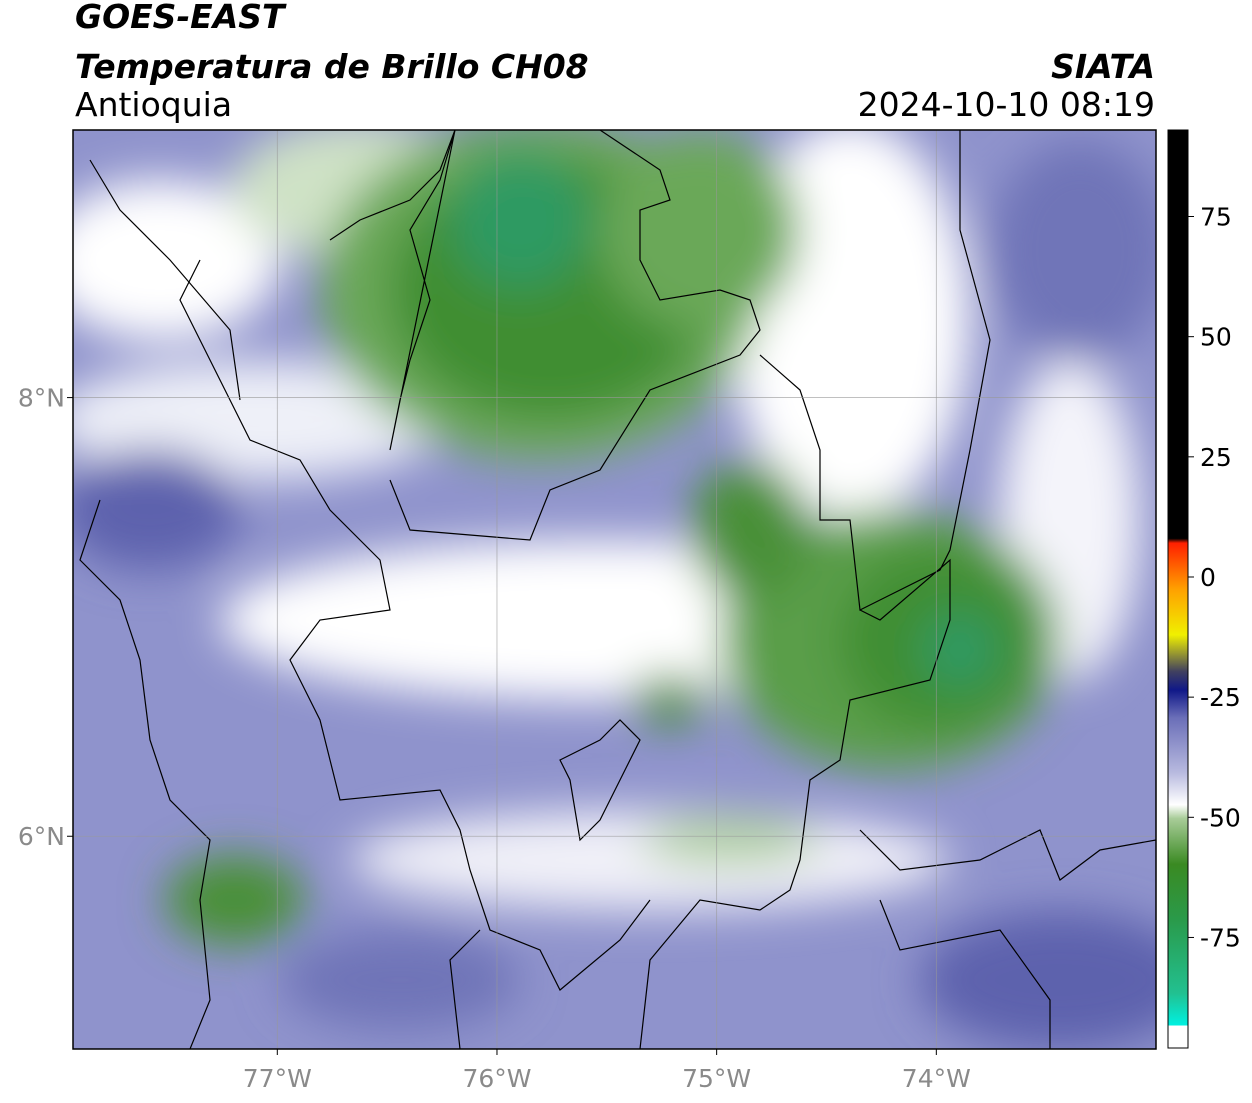  Describe the element at coordinates (1208, 577) in the screenshot. I see `colorbar-tick-label: 0` at that location.